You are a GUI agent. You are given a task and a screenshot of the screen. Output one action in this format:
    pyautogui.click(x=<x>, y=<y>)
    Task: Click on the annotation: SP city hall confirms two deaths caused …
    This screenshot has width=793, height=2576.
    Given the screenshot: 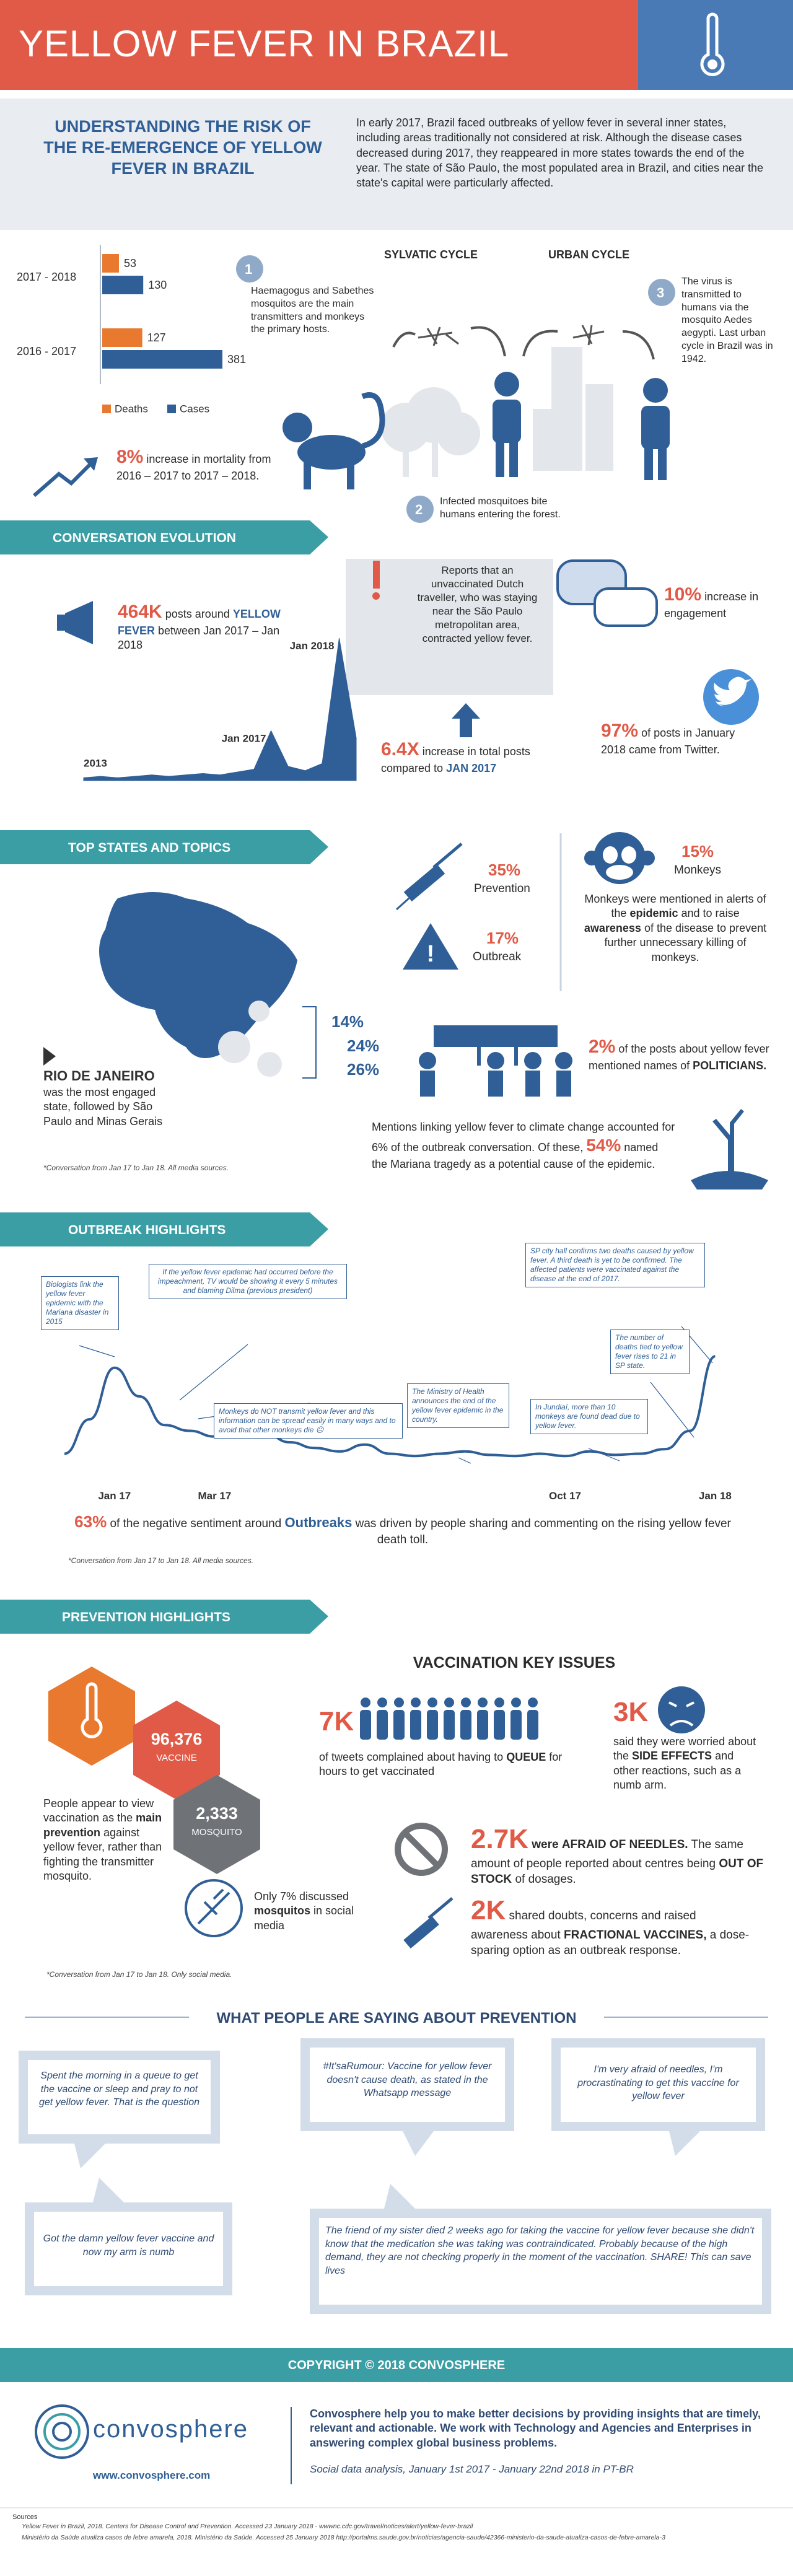 What is the action you would take?
    pyautogui.click(x=615, y=1265)
    